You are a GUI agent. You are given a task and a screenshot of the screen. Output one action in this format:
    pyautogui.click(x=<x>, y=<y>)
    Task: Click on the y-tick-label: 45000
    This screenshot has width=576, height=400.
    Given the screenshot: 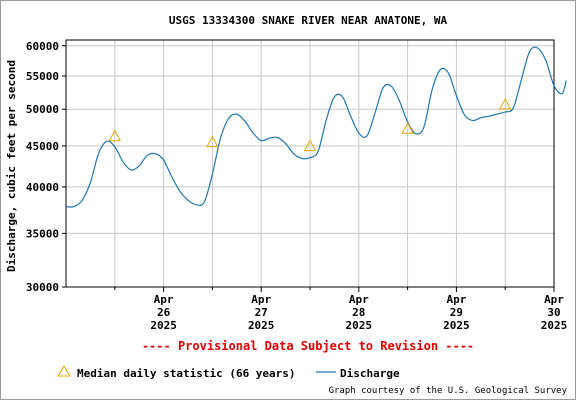 What is the action you would take?
    pyautogui.click(x=42, y=146)
    